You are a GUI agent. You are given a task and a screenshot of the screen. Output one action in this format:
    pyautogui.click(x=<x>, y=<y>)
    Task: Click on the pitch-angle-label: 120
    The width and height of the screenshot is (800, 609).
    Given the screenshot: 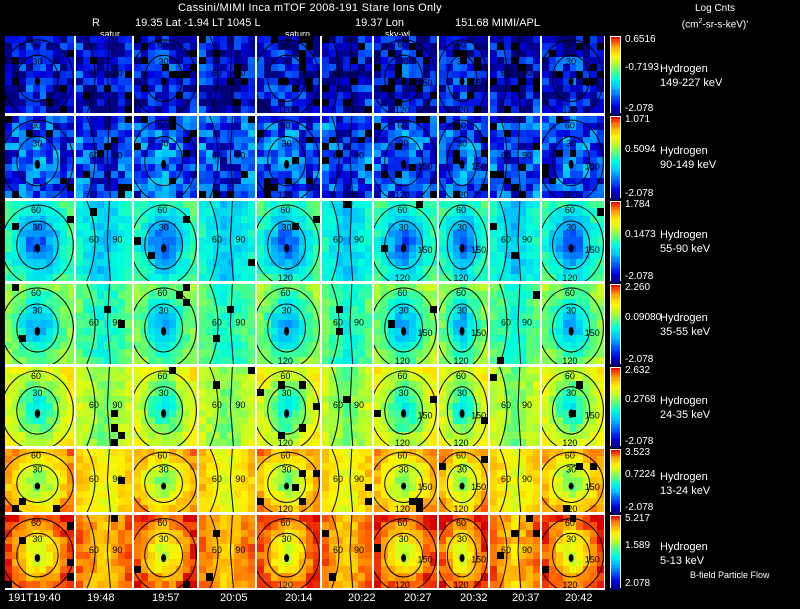 What is the action you would take?
    pyautogui.click(x=402, y=109)
    